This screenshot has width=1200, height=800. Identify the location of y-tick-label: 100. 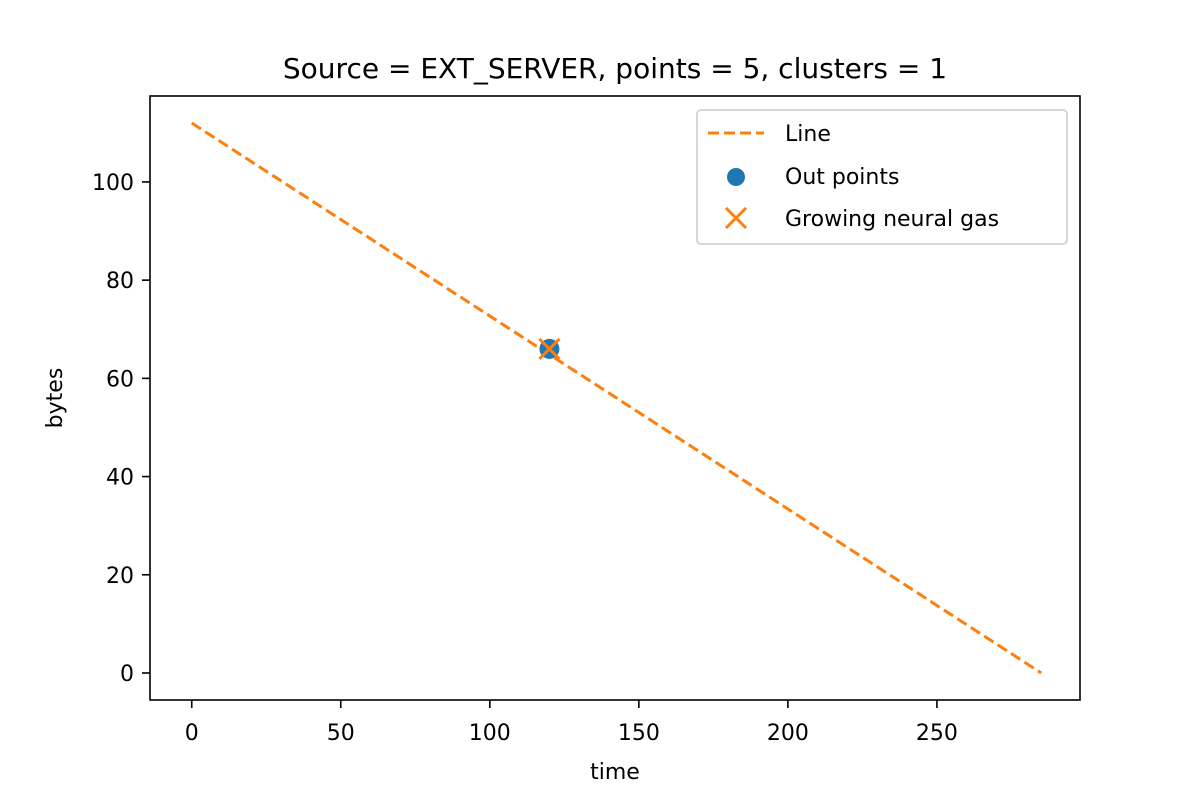
(113, 183).